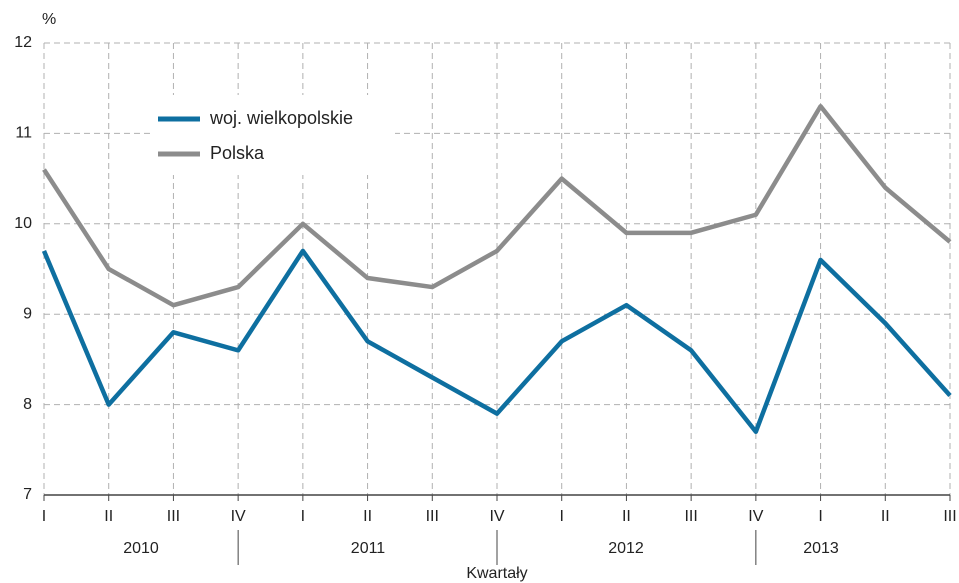 The width and height of the screenshot is (959, 583). I want to click on legend-label: Polska, so click(237, 153).